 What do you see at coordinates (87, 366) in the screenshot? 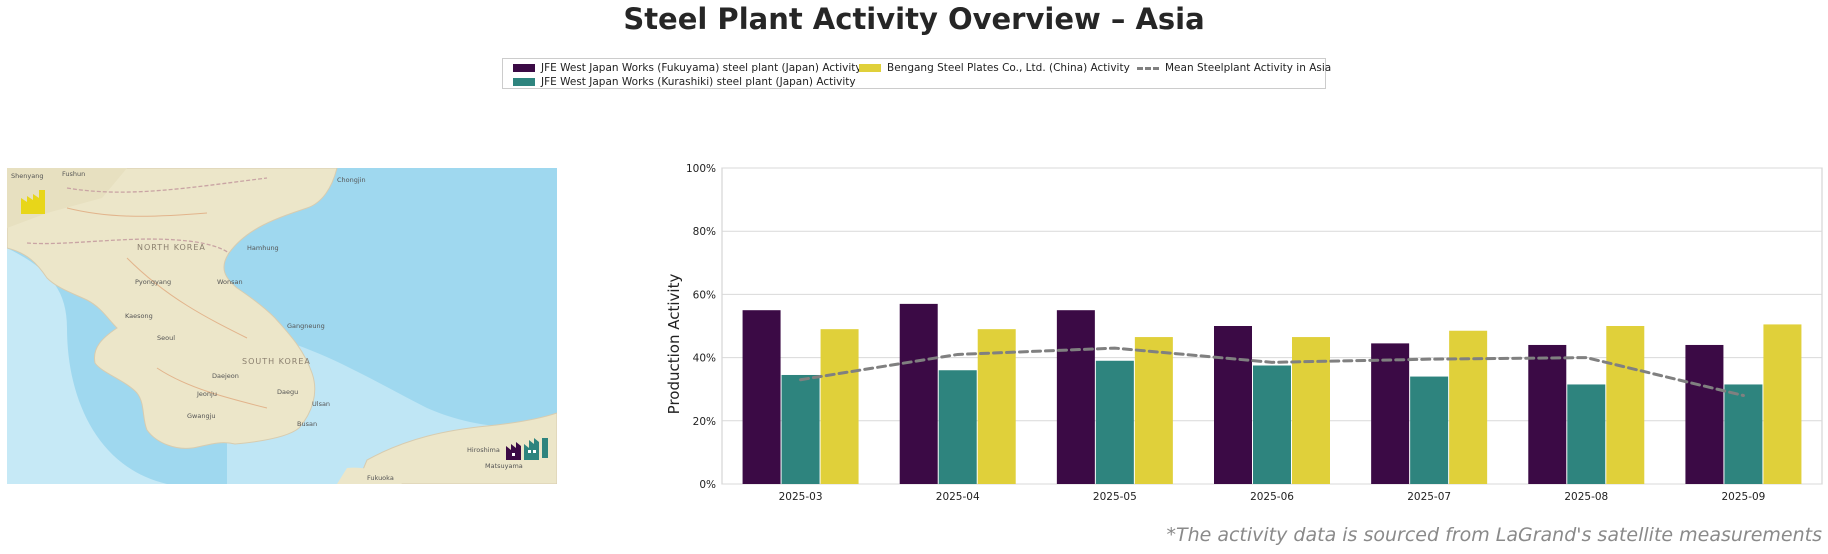
I see `map-shallow-sea-west` at bounding box center [87, 366].